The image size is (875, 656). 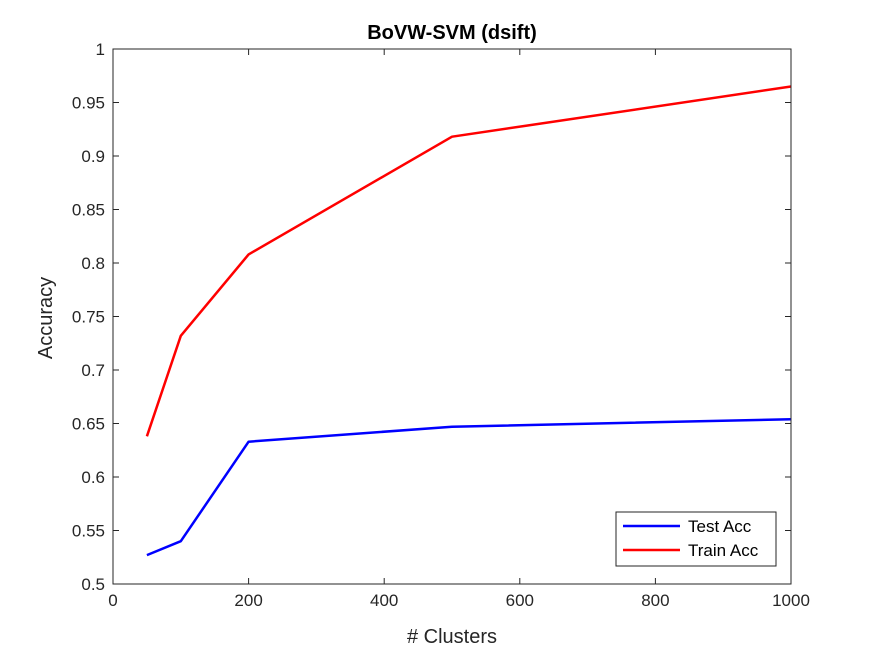 I want to click on legend-label-train-acc: Train Acc, so click(x=723, y=550).